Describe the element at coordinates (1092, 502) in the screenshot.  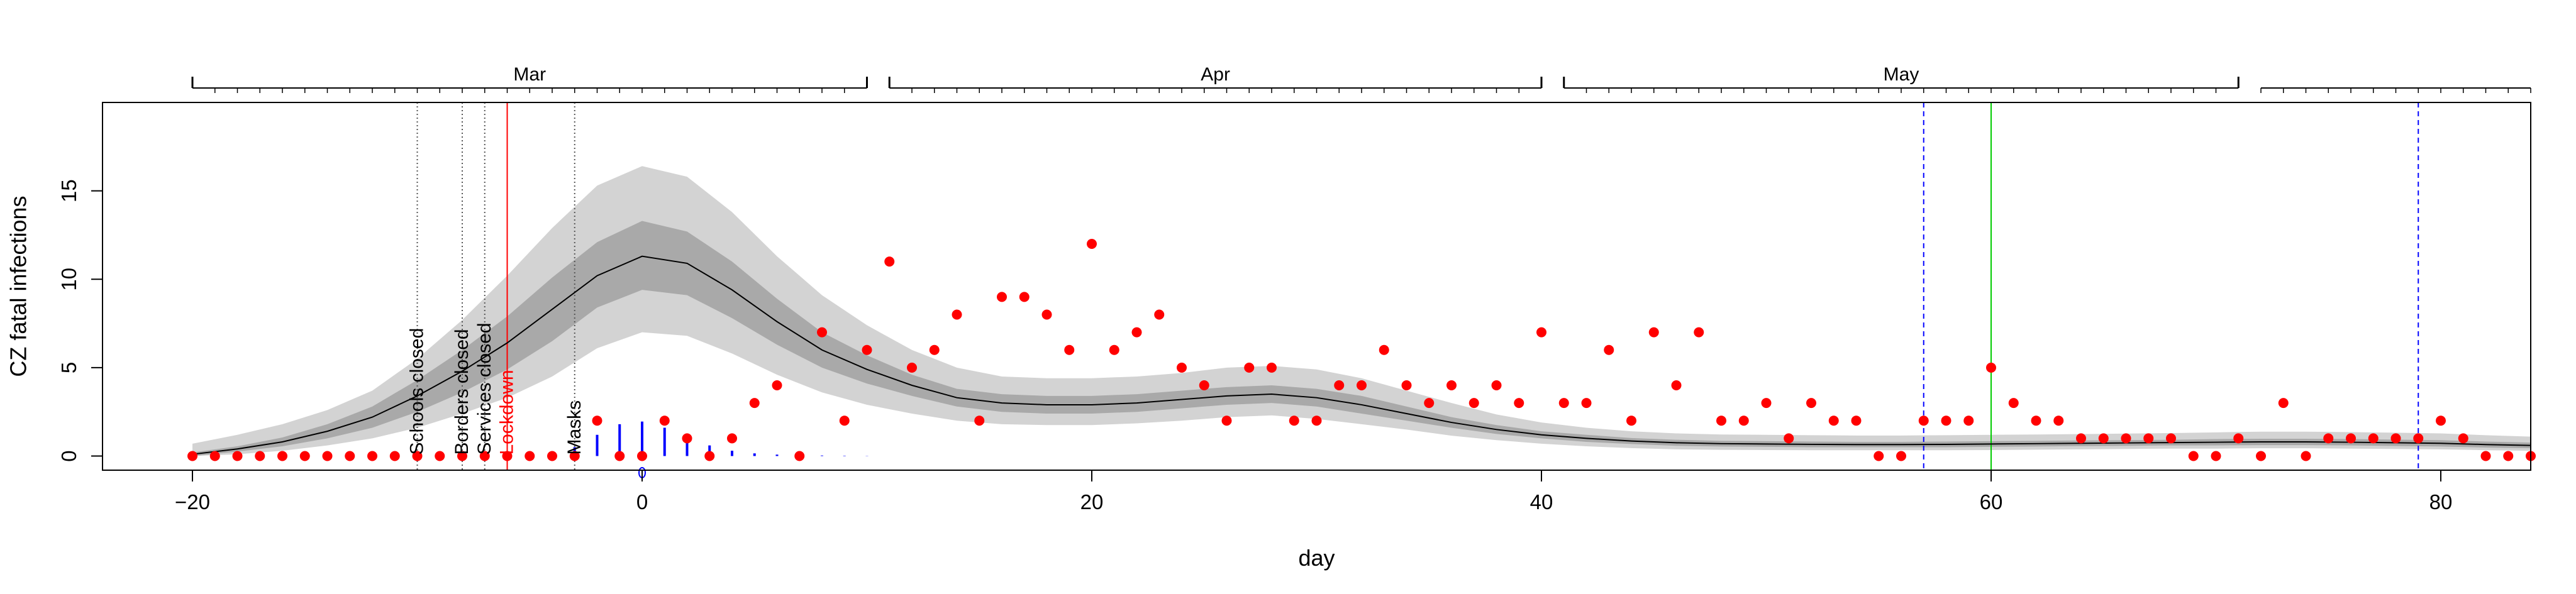
I see `x-tick-label: 20` at that location.